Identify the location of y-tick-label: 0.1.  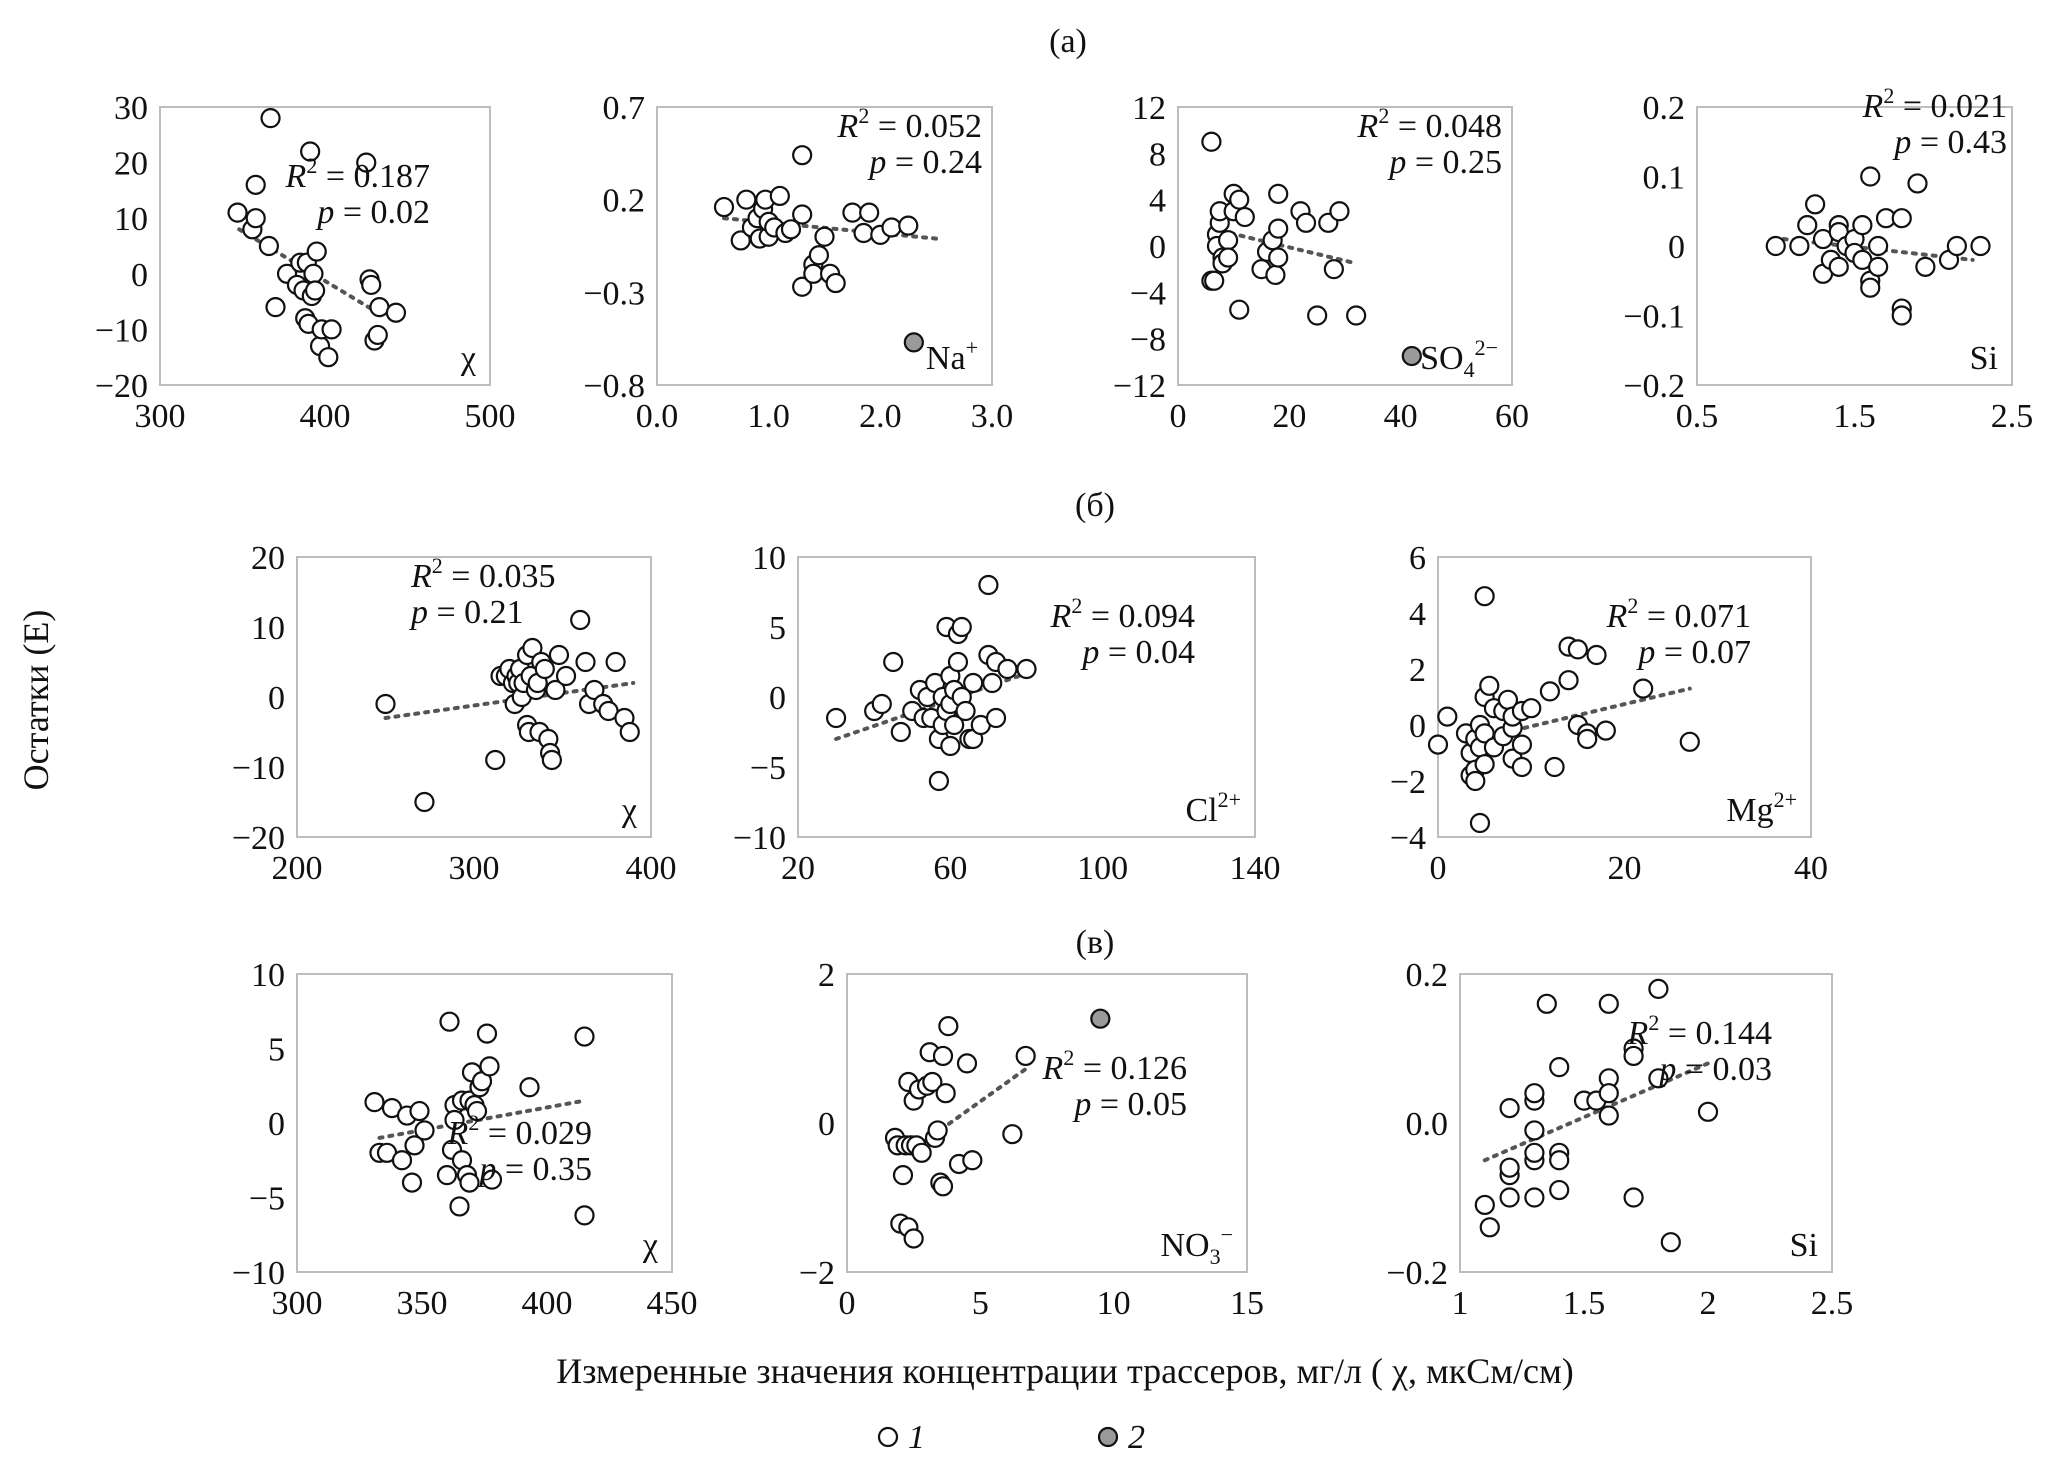
(1664, 178).